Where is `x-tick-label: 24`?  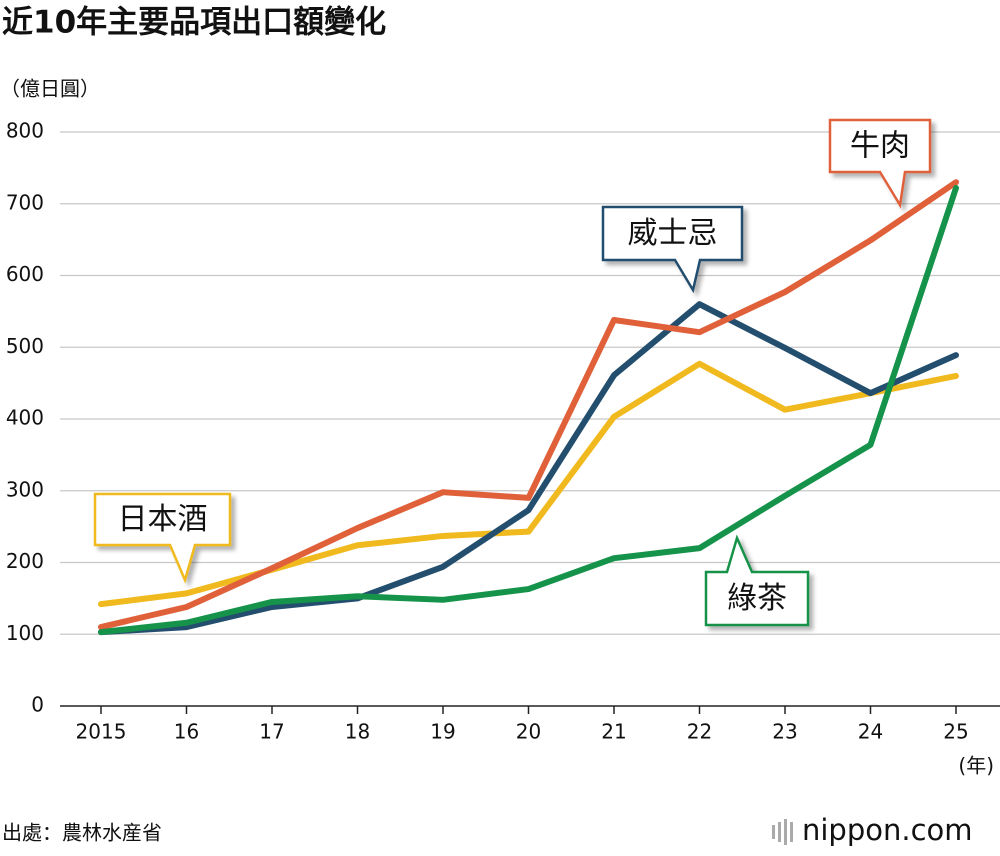
x-tick-label: 24 is located at coordinates (870, 732).